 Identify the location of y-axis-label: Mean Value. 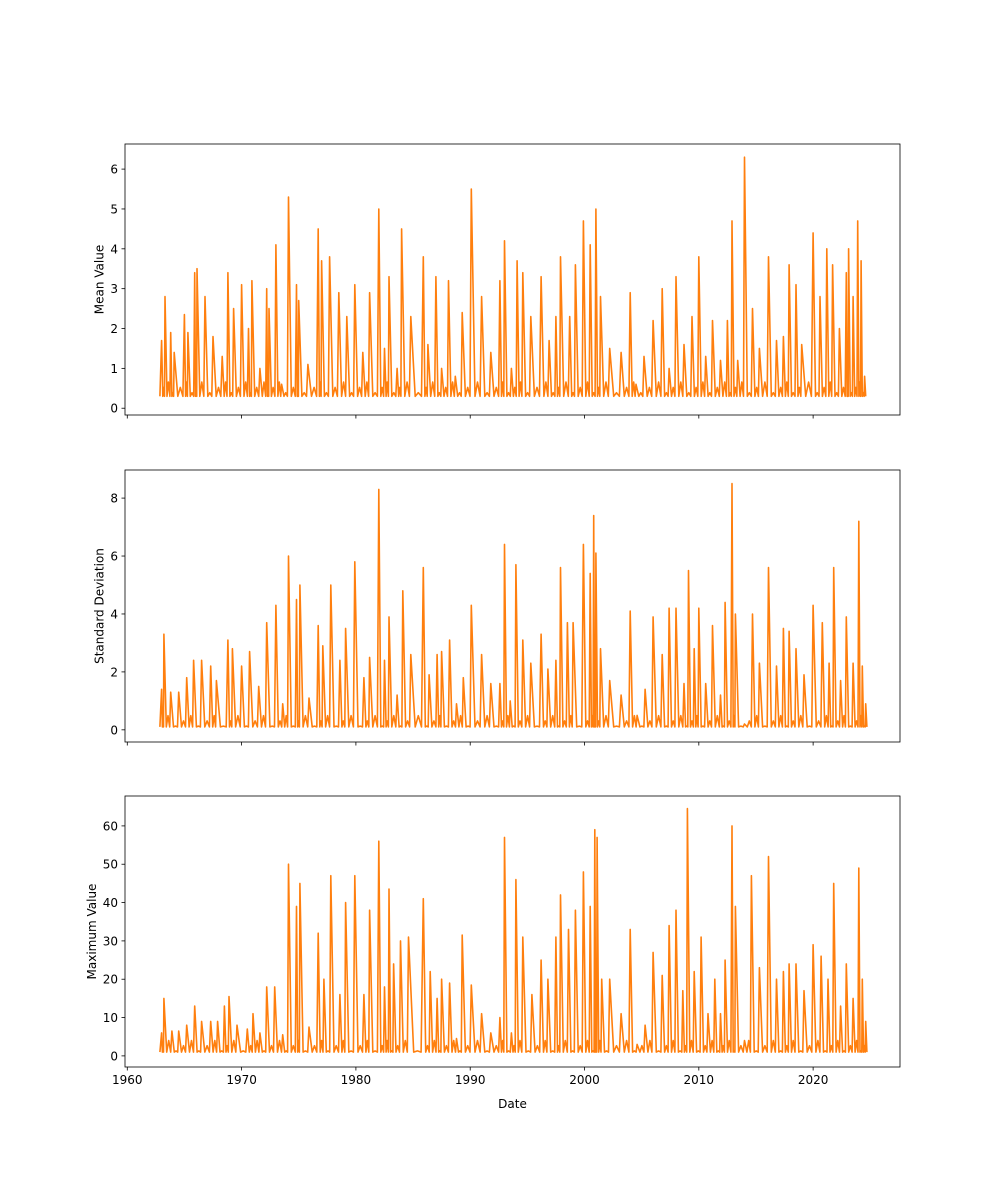
(99, 279).